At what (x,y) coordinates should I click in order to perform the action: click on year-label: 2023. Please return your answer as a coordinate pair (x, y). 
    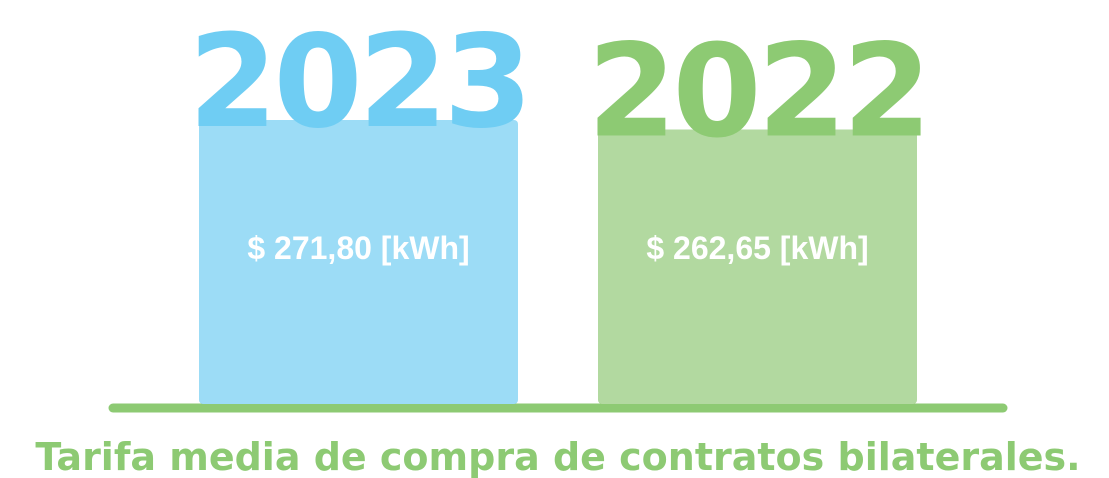
    Looking at the image, I should click on (358, 82).